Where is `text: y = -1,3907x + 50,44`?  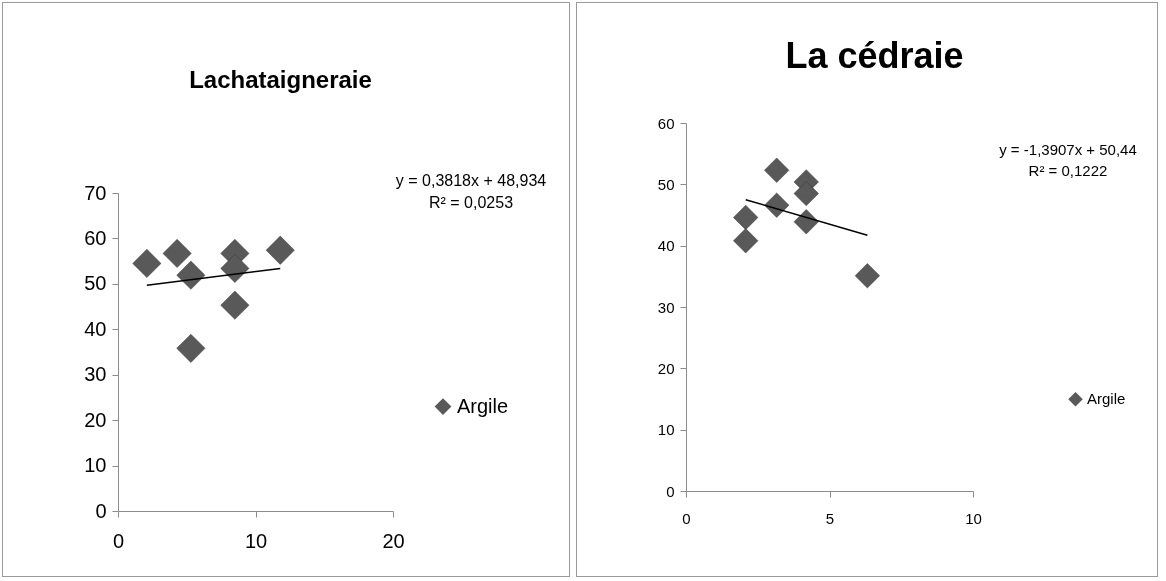 text: y = -1,3907x + 50,44 is located at coordinates (1068, 149).